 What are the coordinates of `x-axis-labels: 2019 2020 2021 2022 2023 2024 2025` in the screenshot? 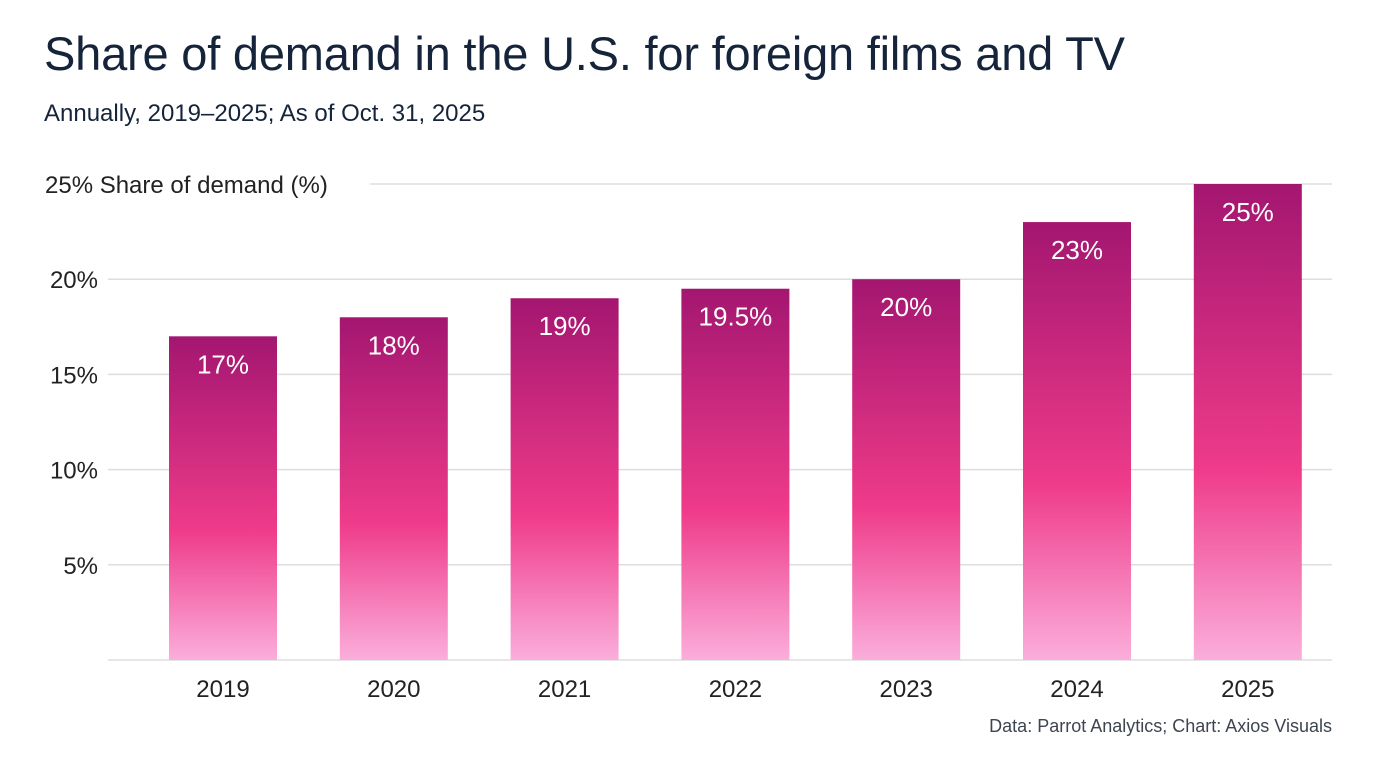 It's located at (735, 689).